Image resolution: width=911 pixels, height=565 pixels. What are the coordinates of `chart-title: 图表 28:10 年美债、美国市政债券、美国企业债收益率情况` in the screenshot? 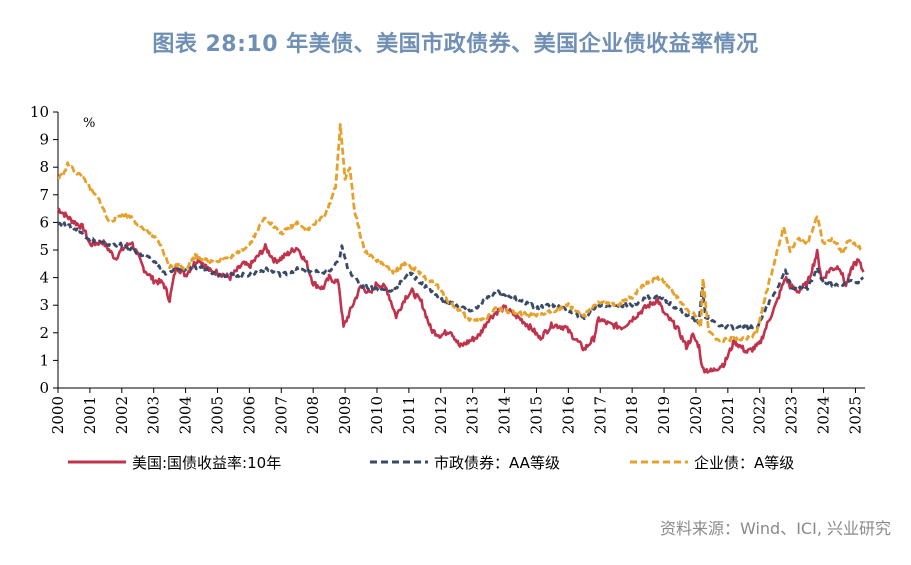 It's located at (455, 44).